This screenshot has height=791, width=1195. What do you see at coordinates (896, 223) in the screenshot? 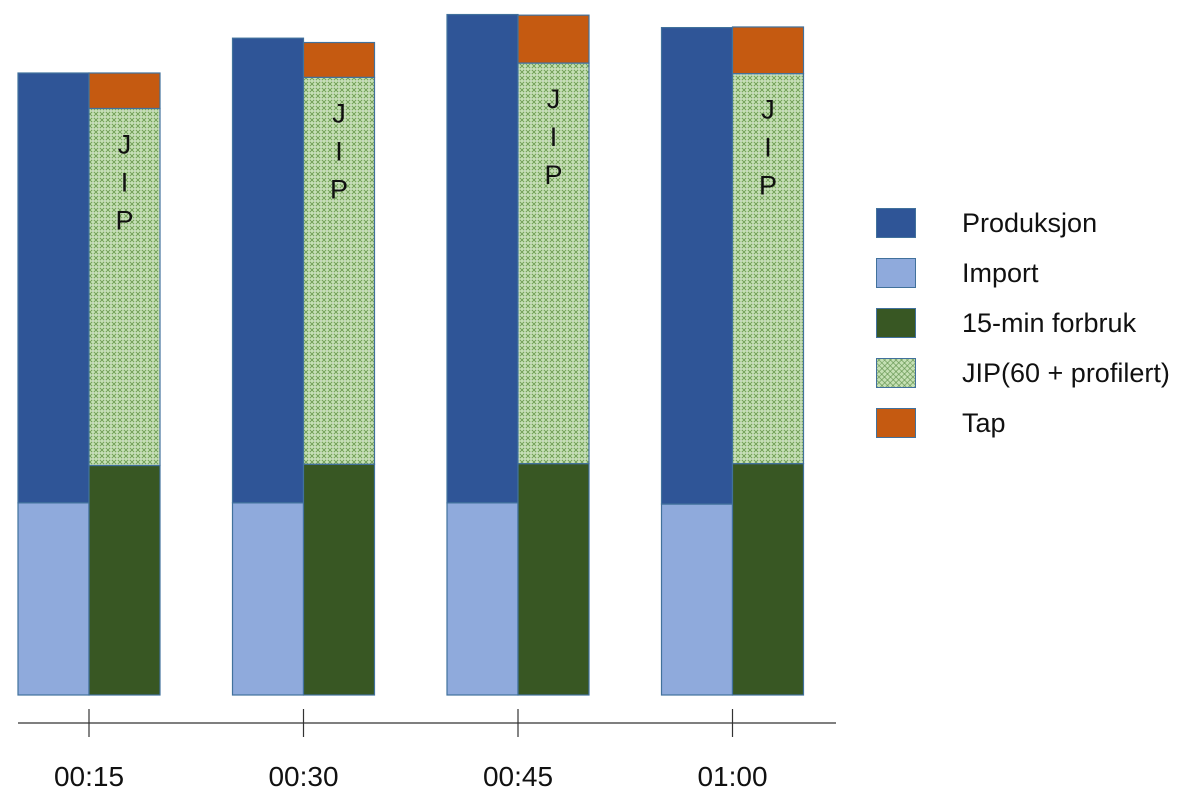
I see `legend-swatch-produksjon` at bounding box center [896, 223].